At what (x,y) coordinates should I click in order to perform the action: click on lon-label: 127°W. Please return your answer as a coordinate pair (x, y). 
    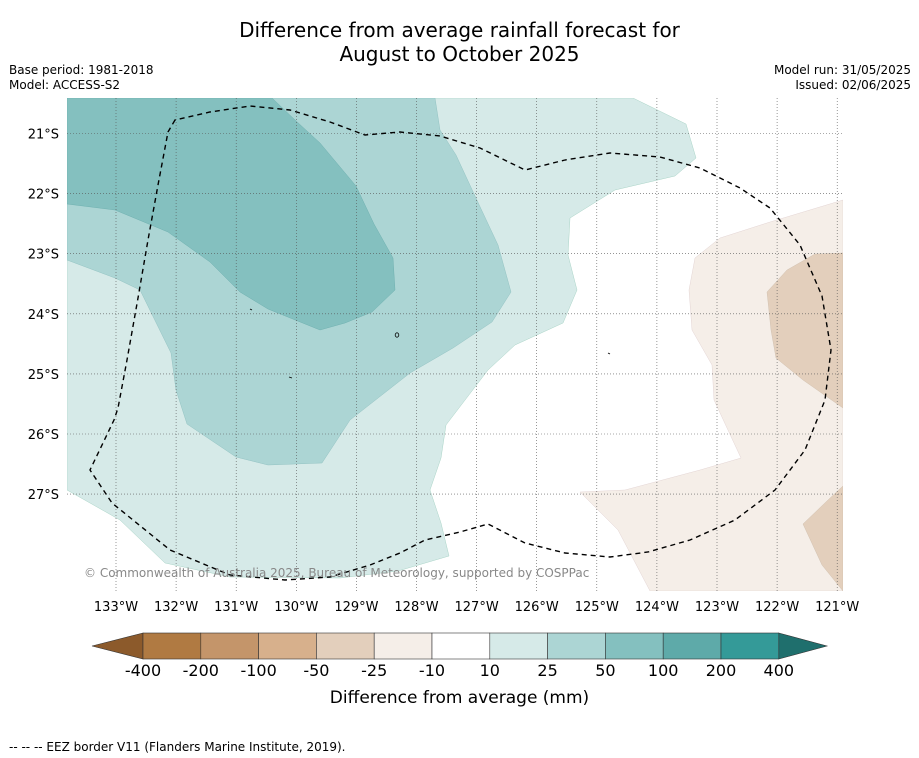
    Looking at the image, I should click on (477, 607).